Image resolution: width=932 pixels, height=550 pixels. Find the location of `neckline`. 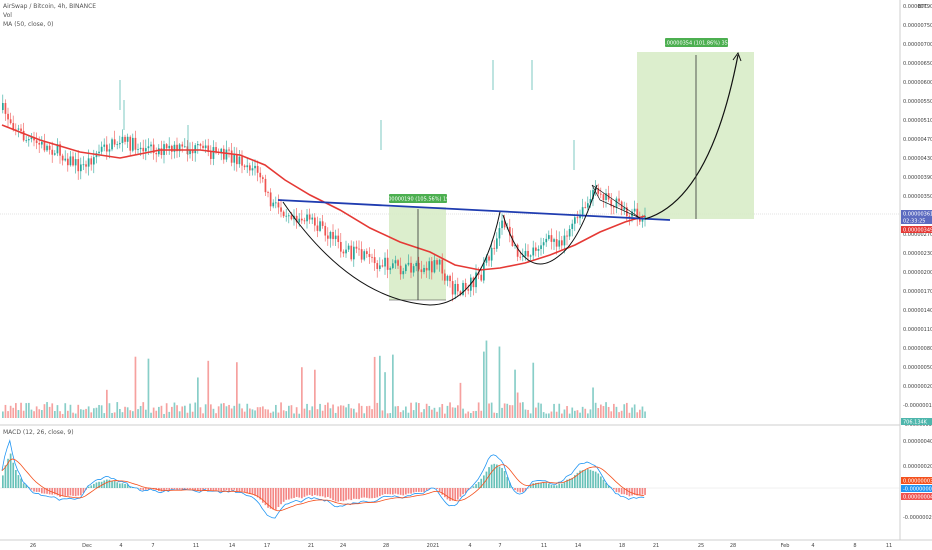

neckline is located at coordinates (474, 210).